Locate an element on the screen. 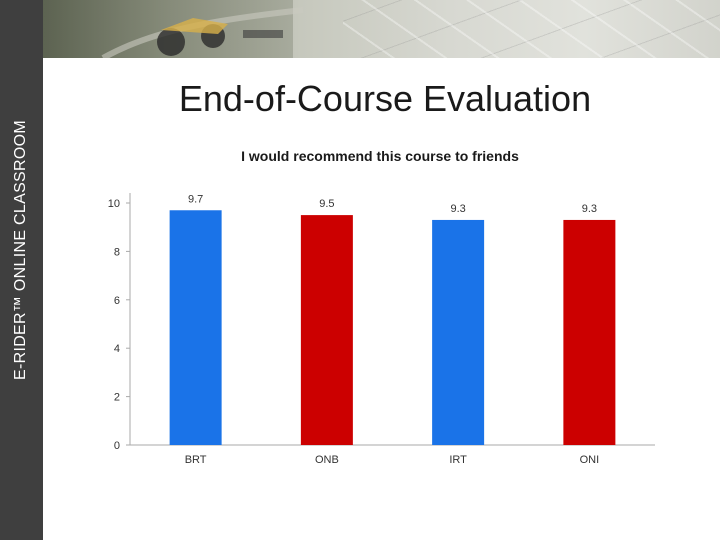 Image resolution: width=720 pixels, height=540 pixels. chart-title: I would recommend this course to friends is located at coordinates (380, 156).